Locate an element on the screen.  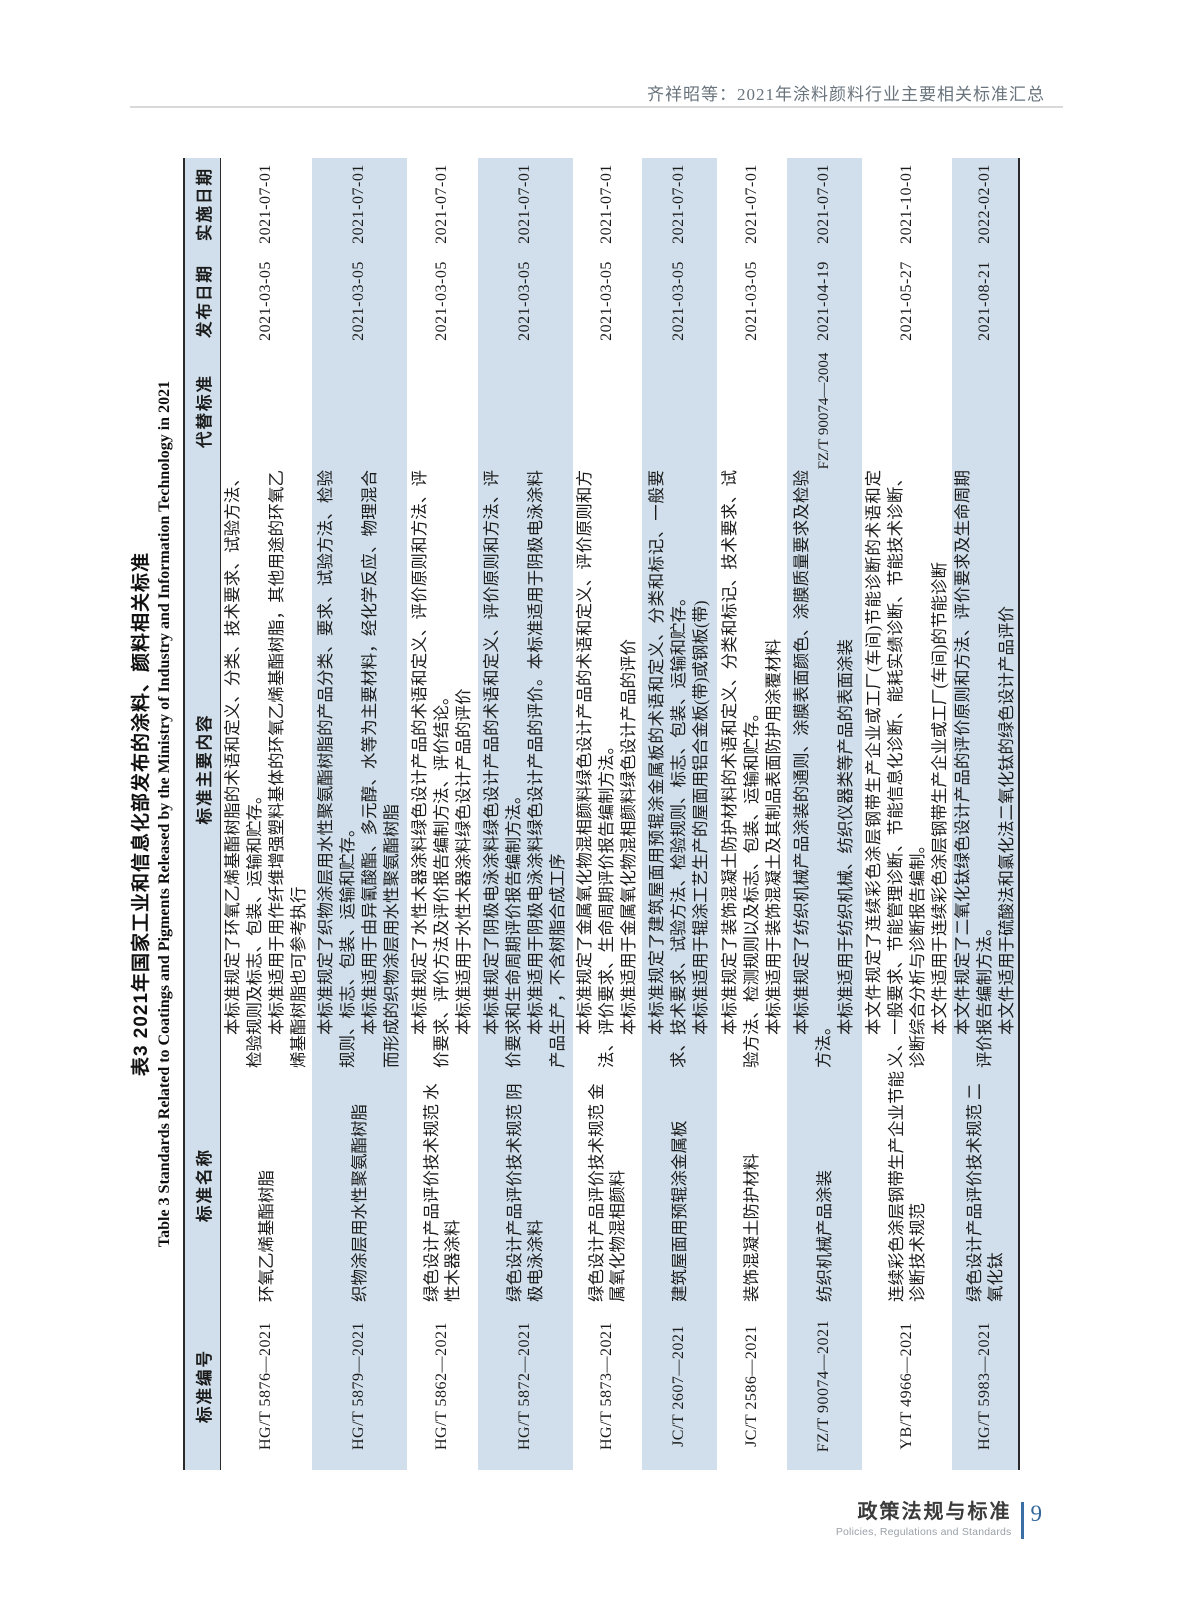
standard-name-cell: 环氧乙烯基酯树脂 is located at coordinates (266, 1236).